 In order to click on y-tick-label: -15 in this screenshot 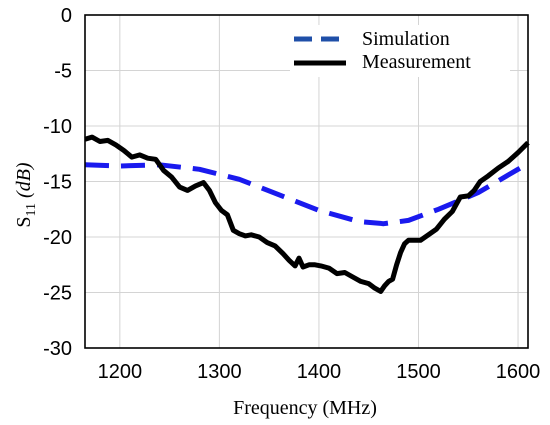, I will do `click(57, 183)`.